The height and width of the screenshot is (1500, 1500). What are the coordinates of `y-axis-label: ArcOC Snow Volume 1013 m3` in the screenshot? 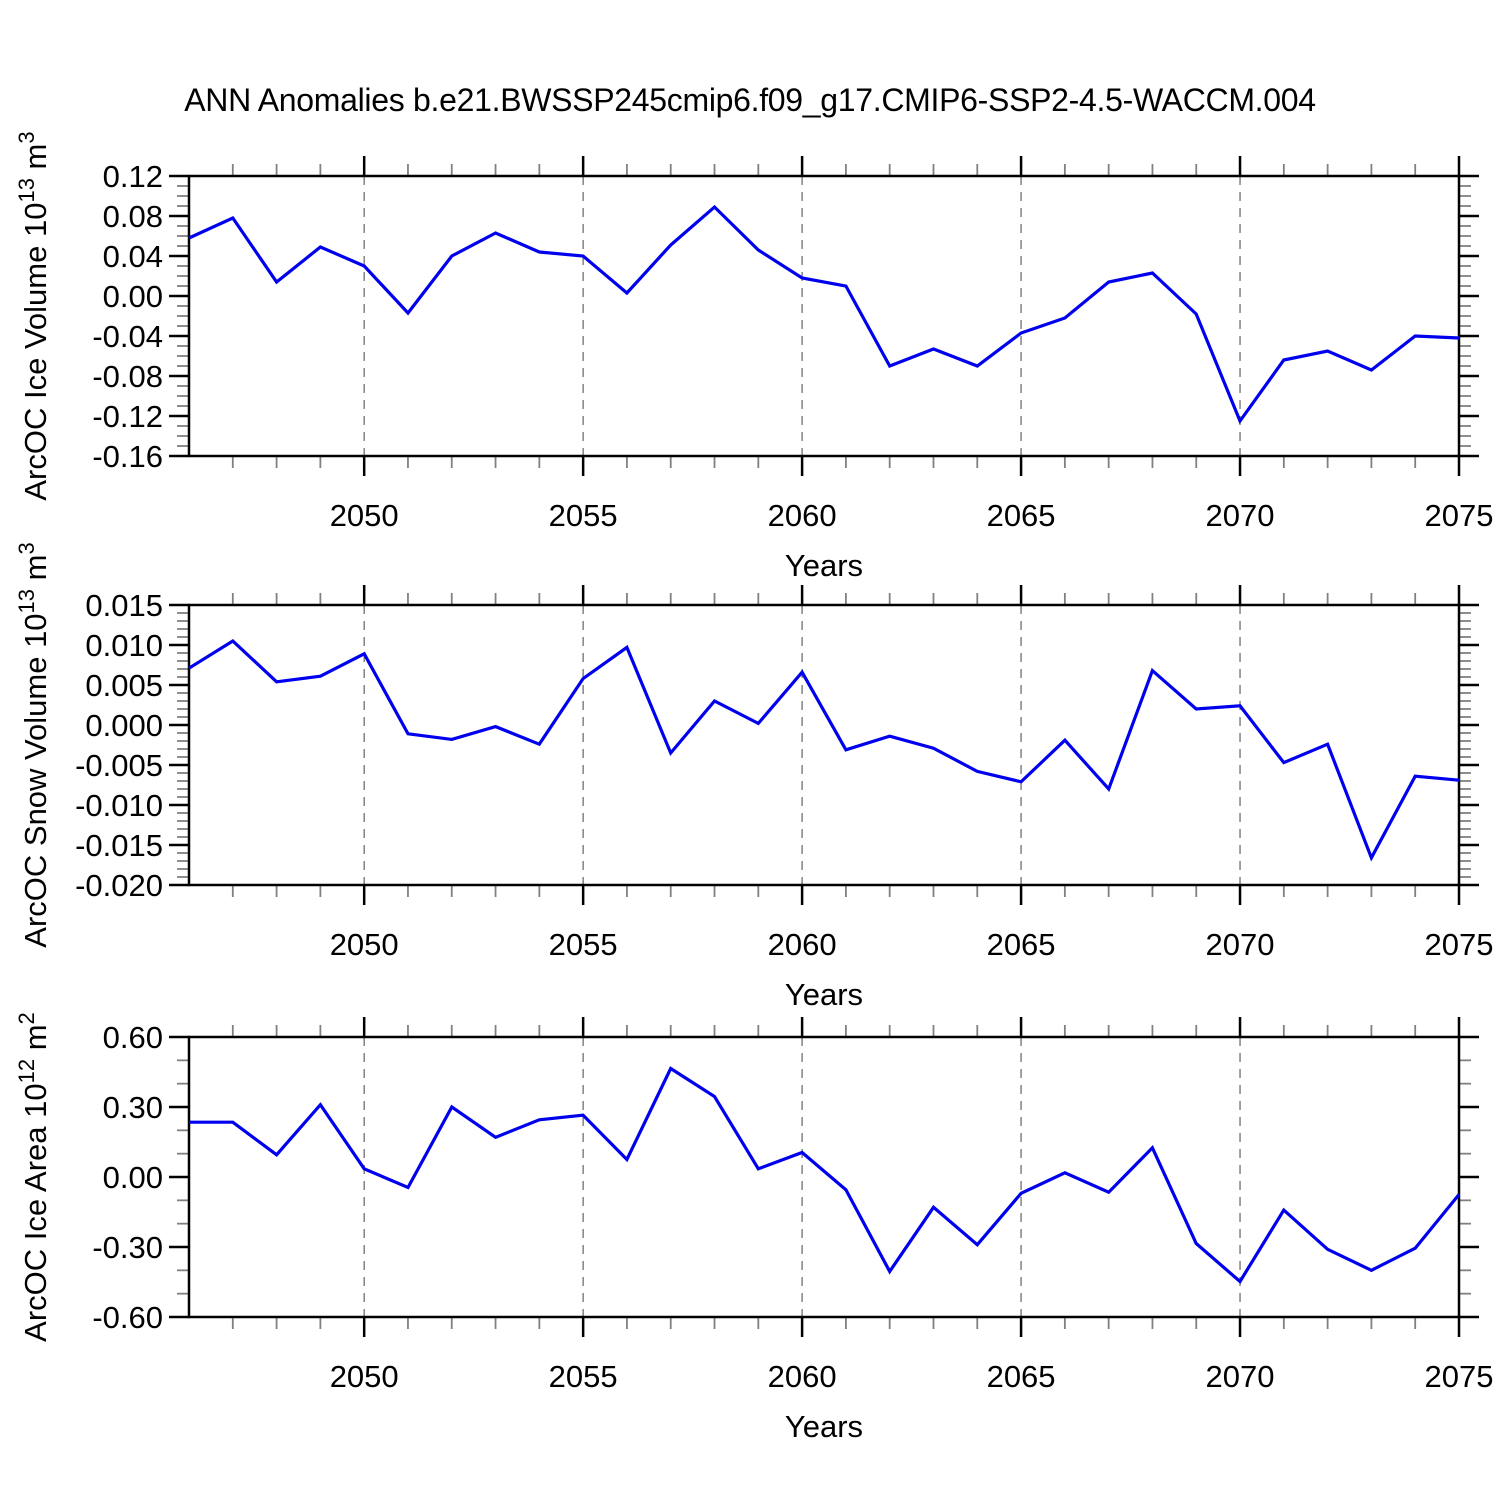 It's located at (33, 744).